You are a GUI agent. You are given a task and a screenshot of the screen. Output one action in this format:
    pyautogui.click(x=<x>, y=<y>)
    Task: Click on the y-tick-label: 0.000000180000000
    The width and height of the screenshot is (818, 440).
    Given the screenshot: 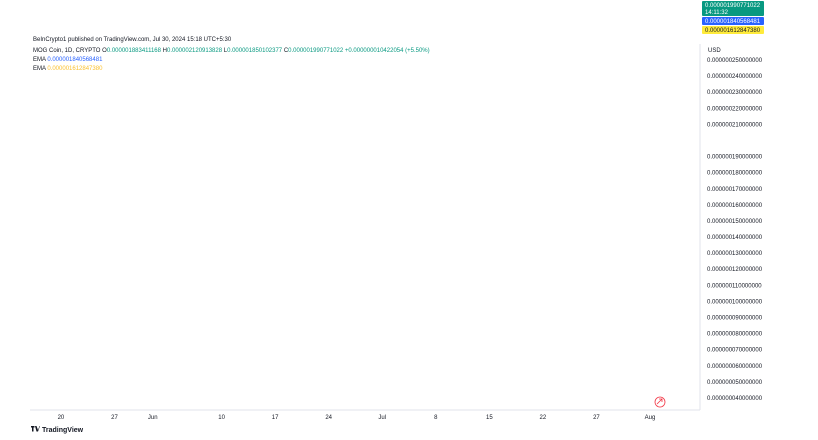 What is the action you would take?
    pyautogui.click(x=735, y=174)
    